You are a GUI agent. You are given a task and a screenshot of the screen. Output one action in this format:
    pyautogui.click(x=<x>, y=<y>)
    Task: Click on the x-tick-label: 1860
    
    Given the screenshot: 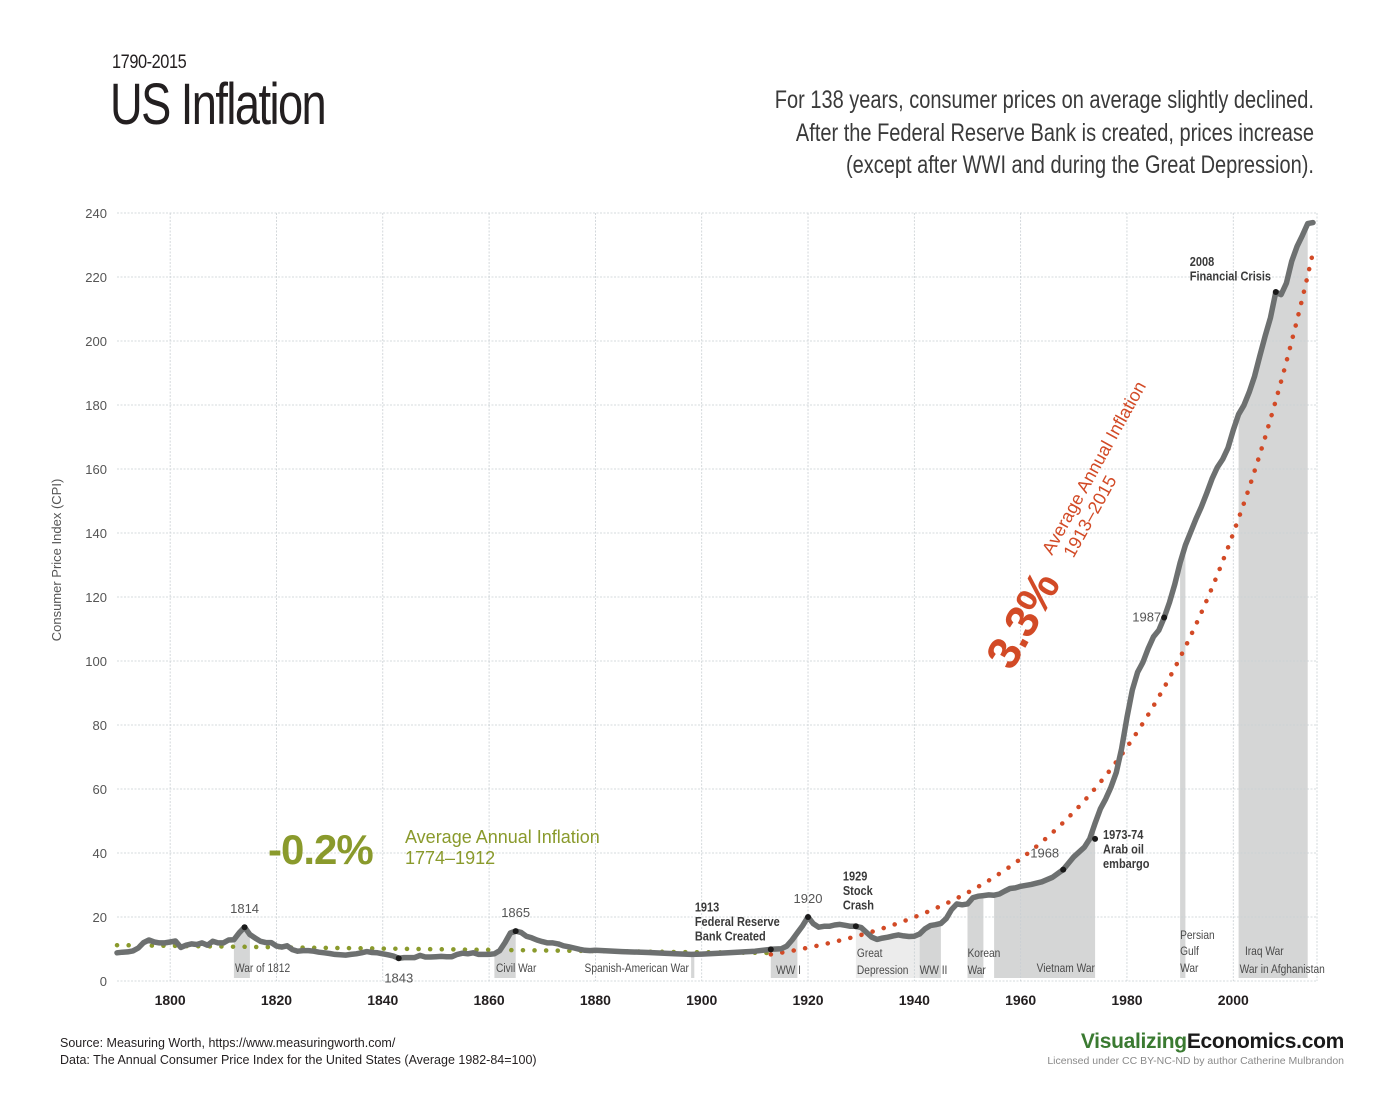 What is the action you would take?
    pyautogui.click(x=489, y=1000)
    